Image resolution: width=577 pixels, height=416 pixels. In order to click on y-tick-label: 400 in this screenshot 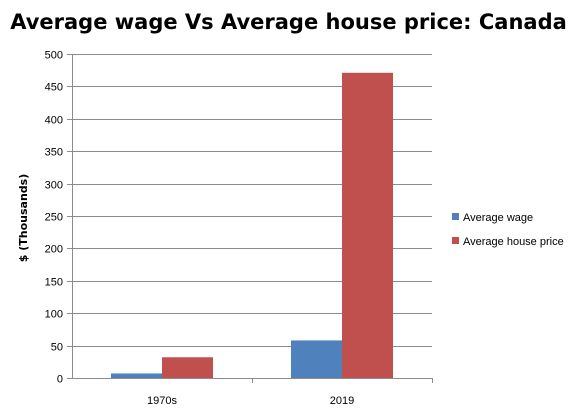, I will do `click(54, 121)`.